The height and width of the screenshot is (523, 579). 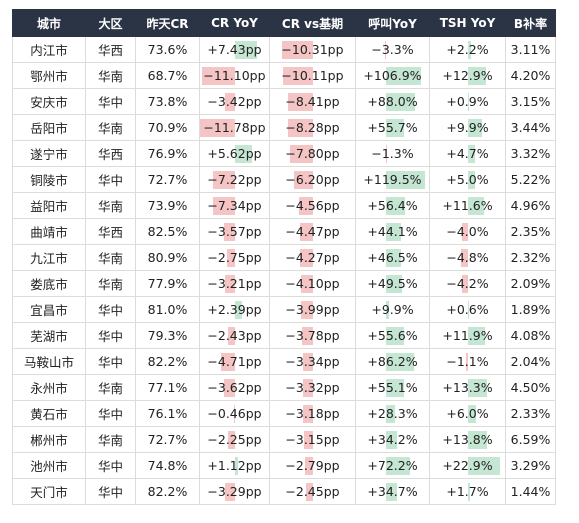 I want to click on cell-city: 娄底市, so click(x=49, y=283).